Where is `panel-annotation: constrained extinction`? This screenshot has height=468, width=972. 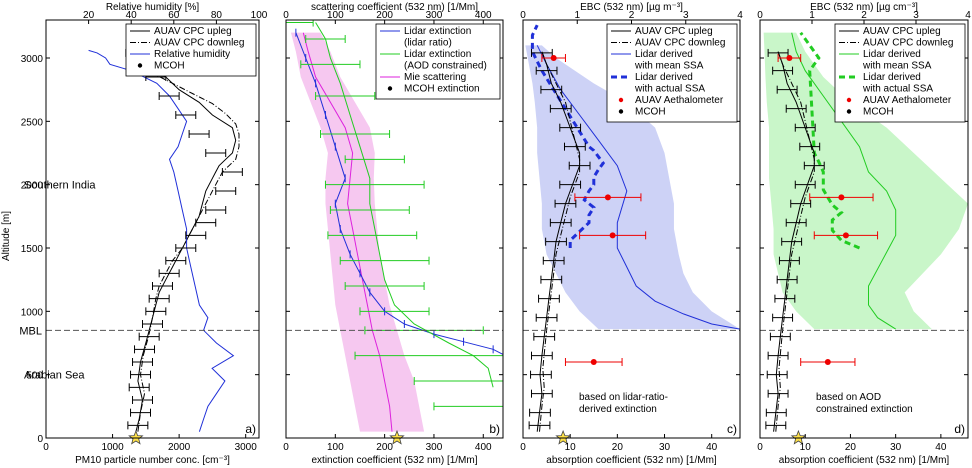 panel-annotation: constrained extinction is located at coordinates (864, 409).